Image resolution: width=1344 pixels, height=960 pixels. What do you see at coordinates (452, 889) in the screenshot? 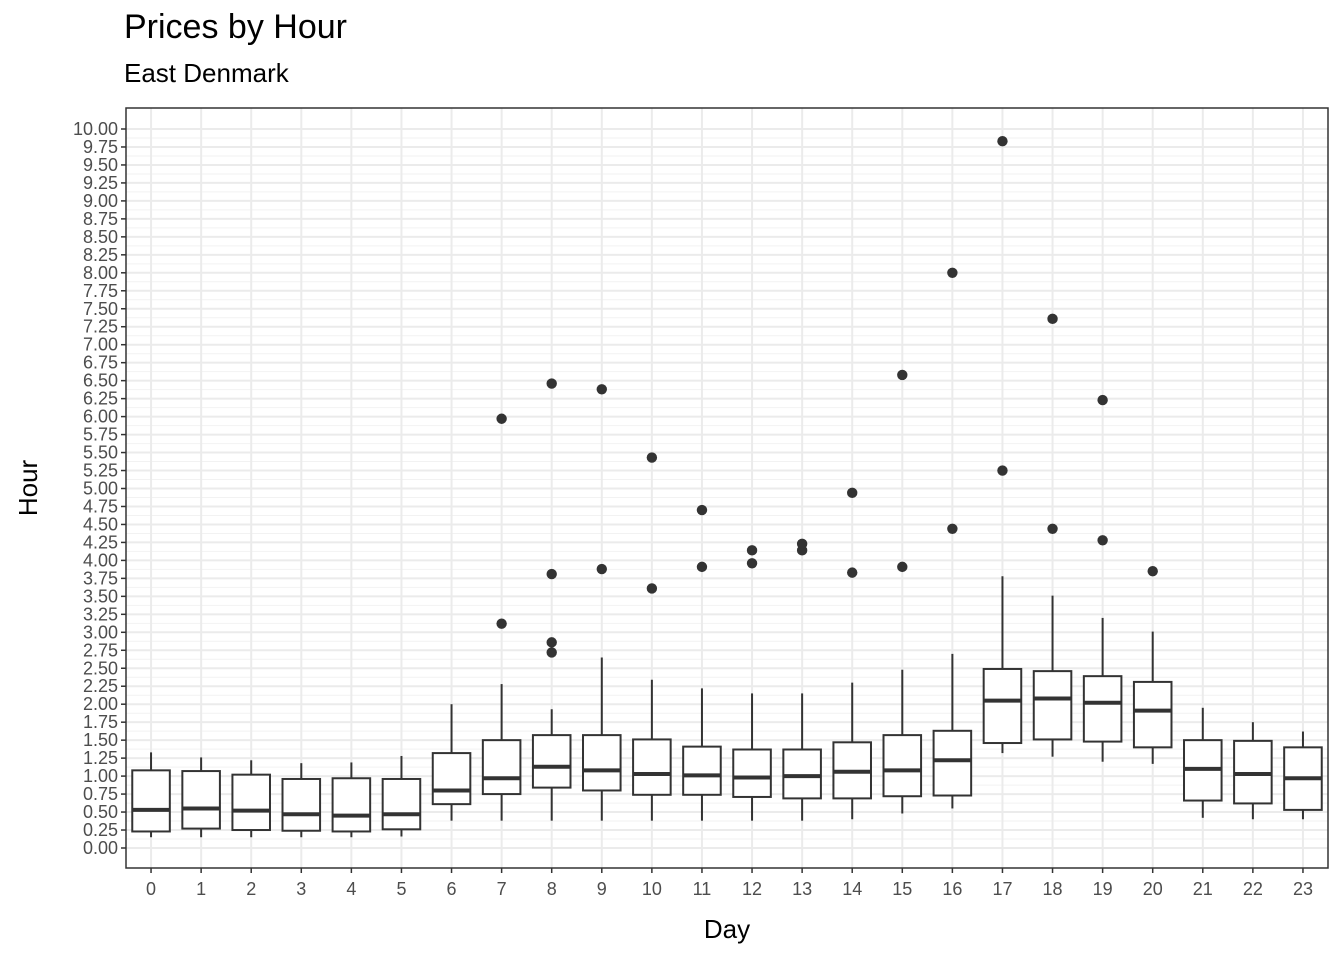
I see `x-tick-label: 6` at bounding box center [452, 889].